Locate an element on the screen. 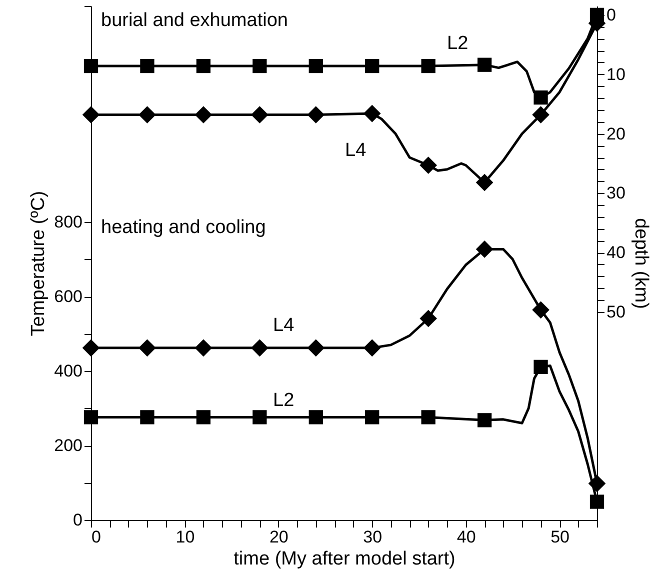 The height and width of the screenshot is (573, 670). x-tick-label: 10 is located at coordinates (185, 537).